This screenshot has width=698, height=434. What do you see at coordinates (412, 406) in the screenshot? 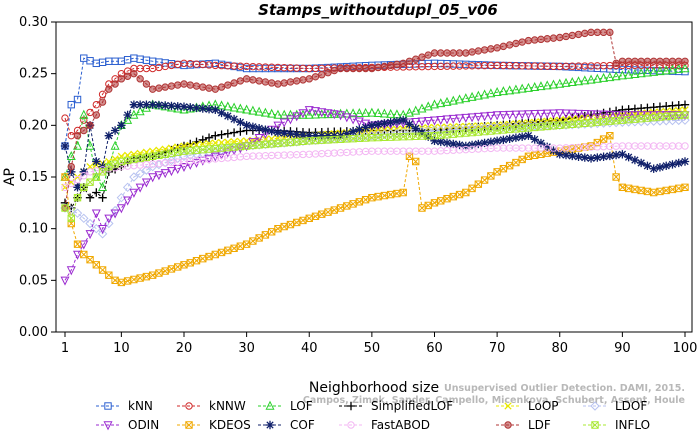
I see `legend-label: SimplifiedLOF` at bounding box center [412, 406].